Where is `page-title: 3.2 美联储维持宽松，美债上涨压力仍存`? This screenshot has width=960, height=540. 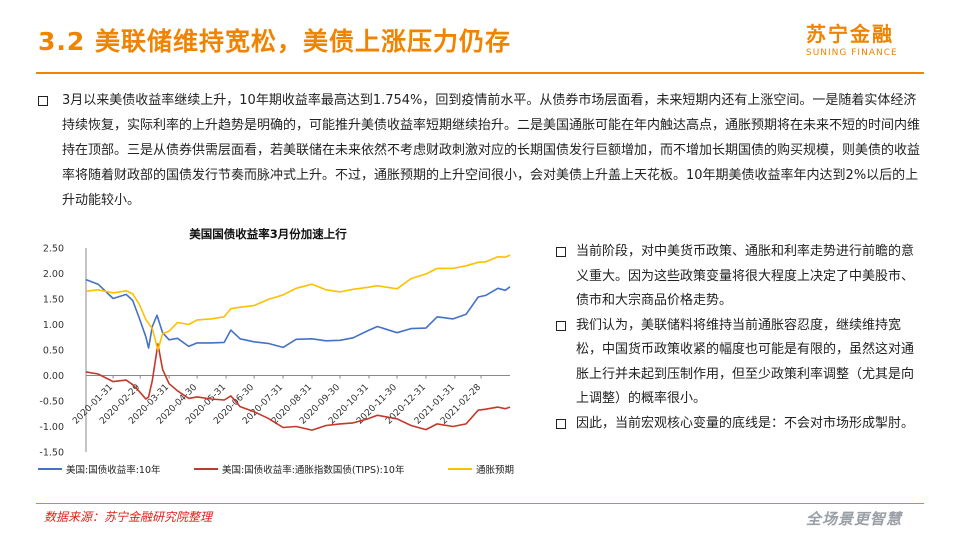 page-title: 3.2 美联储维持宽松，美债上涨压力仍存 is located at coordinates (274, 41).